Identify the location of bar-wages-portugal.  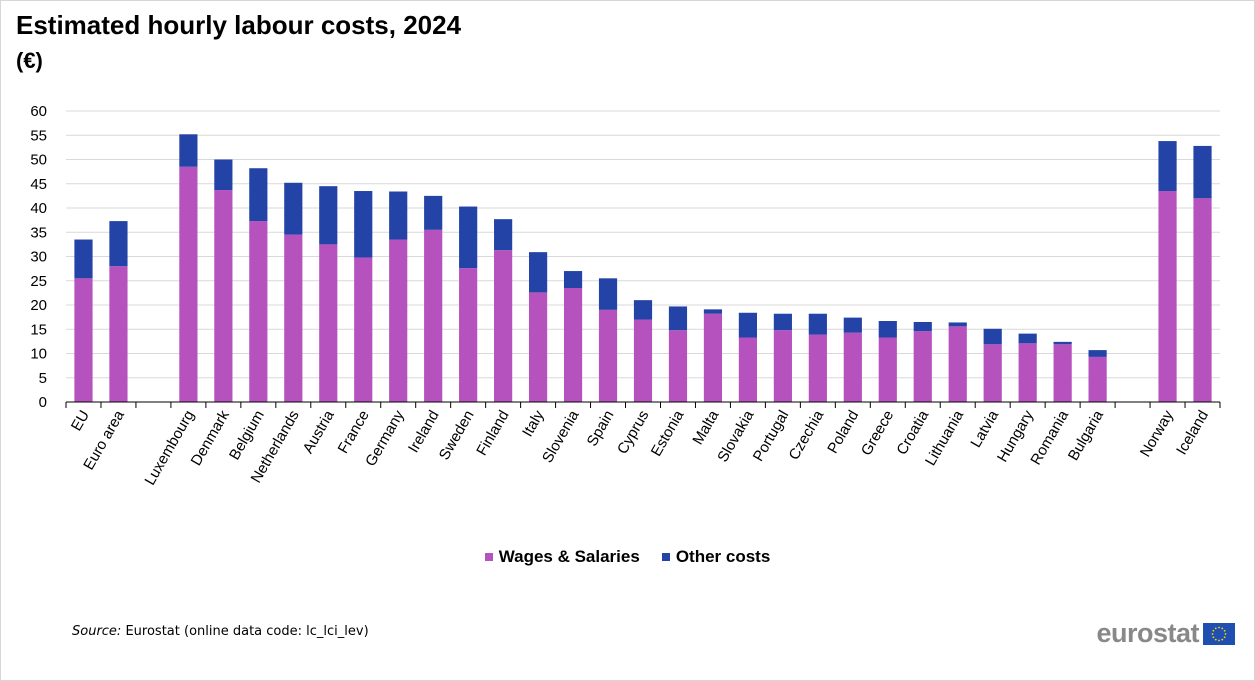
(782, 366).